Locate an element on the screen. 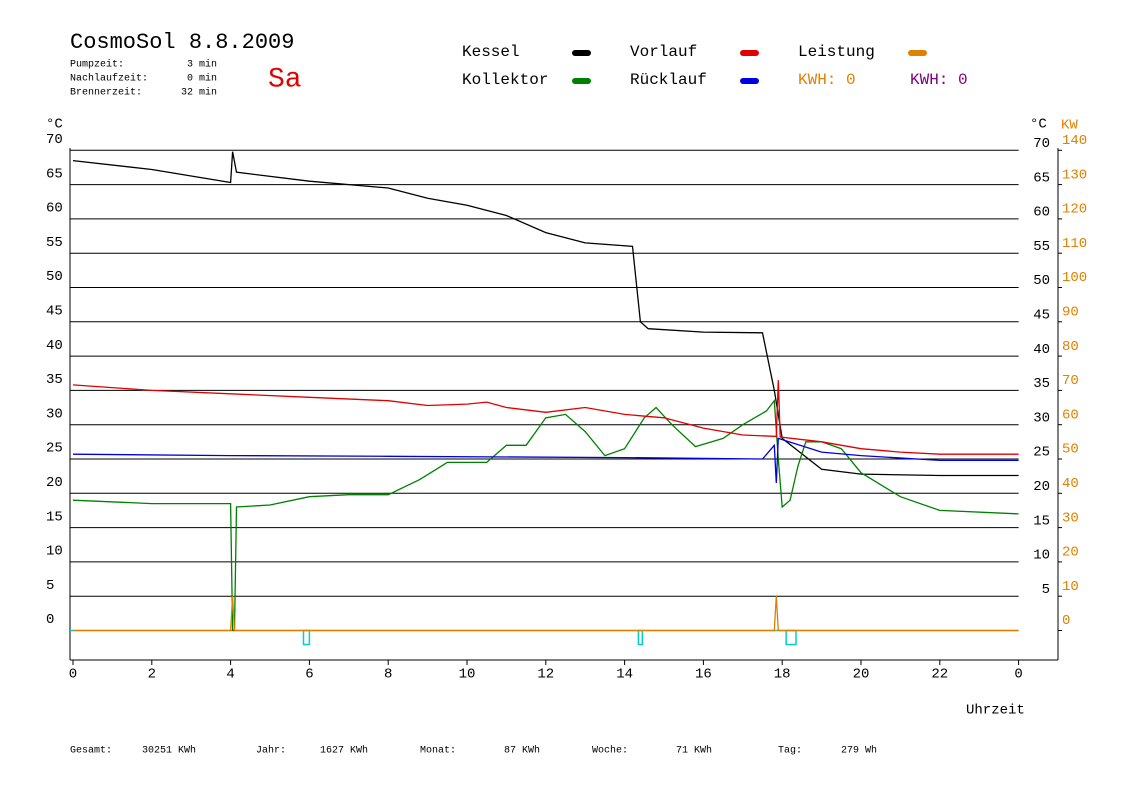  y2-tick-label: 10 is located at coordinates (1070, 587).